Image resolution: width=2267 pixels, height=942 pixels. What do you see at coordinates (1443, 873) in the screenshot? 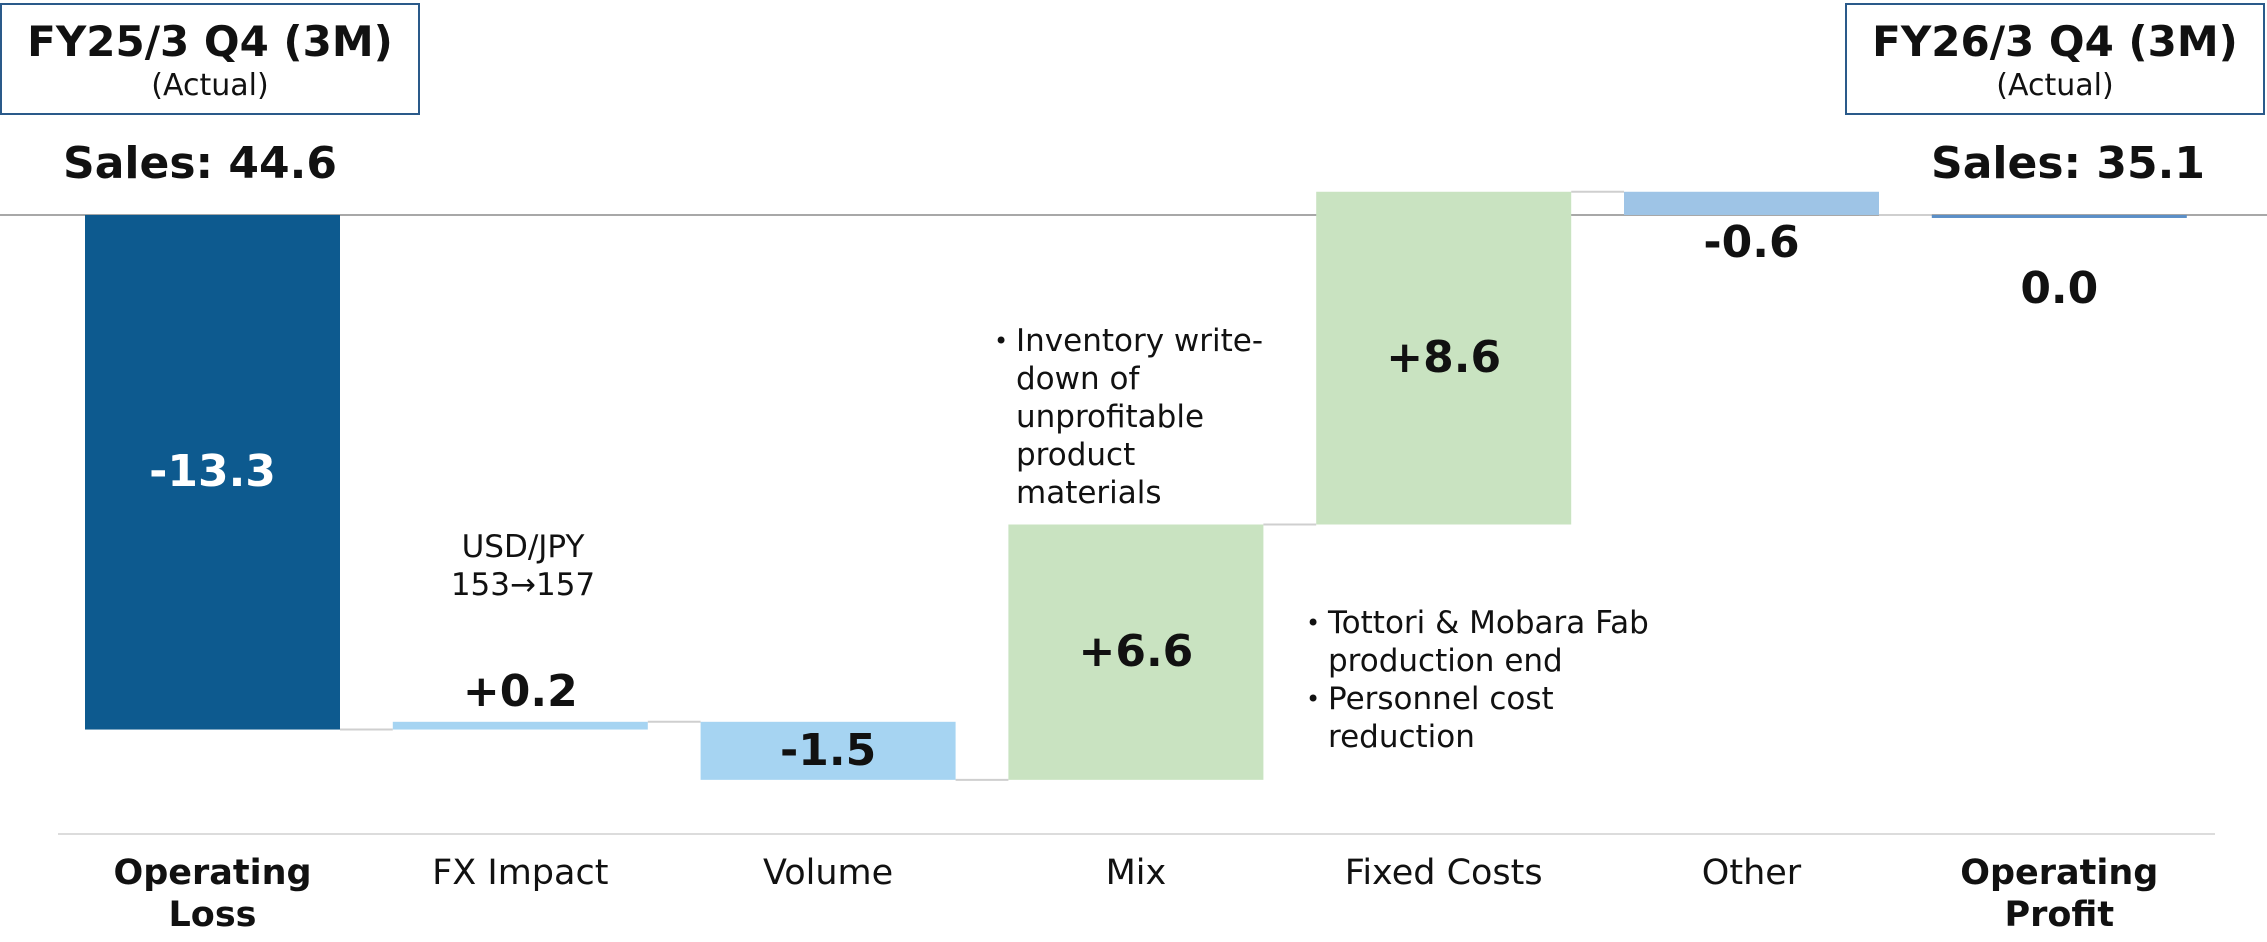
I see `x-tick-label: Fixed Costs` at bounding box center [1443, 873].